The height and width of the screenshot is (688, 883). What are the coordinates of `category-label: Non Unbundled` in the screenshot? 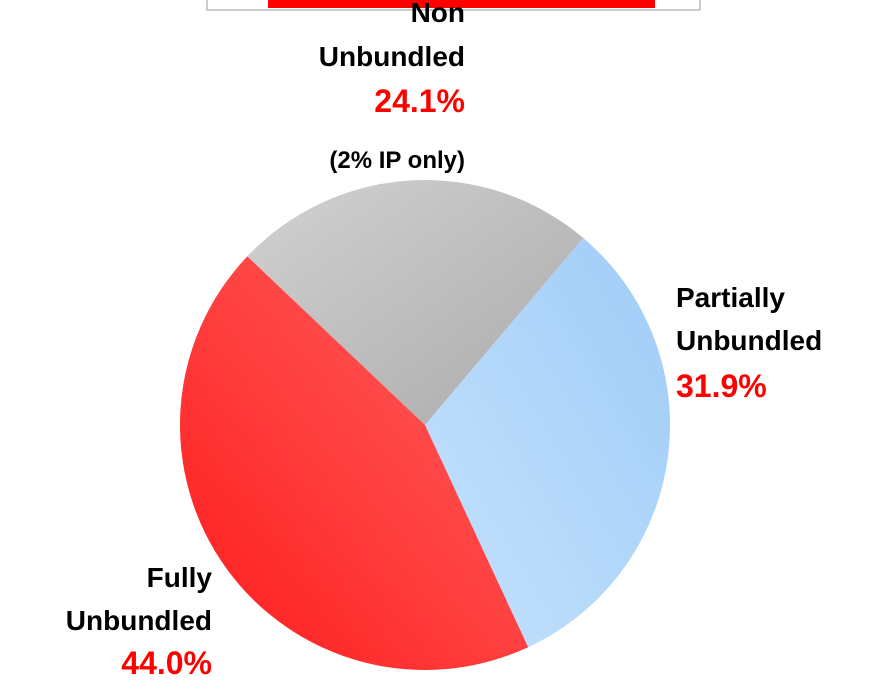 It's located at (392, 36).